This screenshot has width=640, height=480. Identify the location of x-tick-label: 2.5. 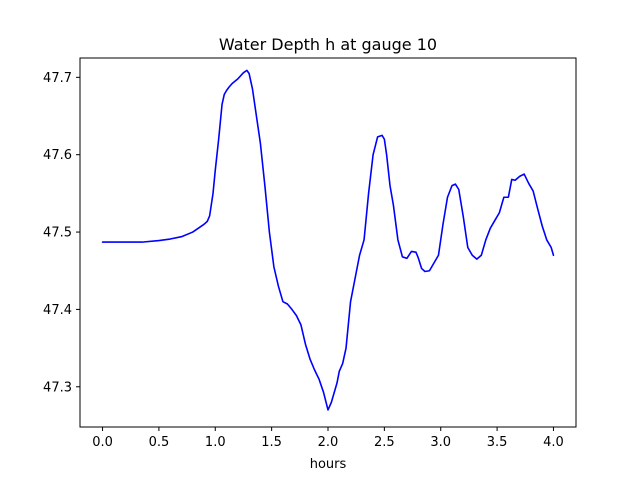
(384, 442).